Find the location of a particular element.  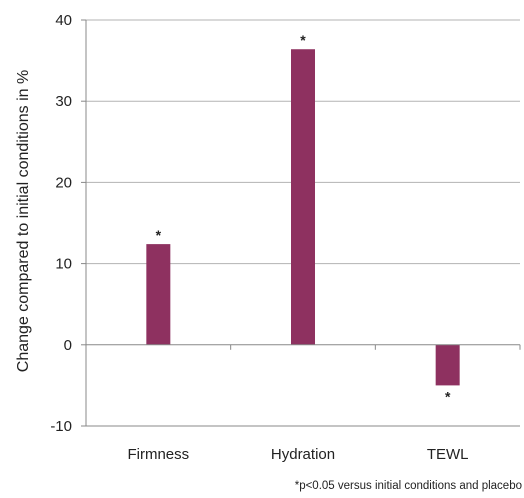

category-label: TEWL is located at coordinates (448, 454).